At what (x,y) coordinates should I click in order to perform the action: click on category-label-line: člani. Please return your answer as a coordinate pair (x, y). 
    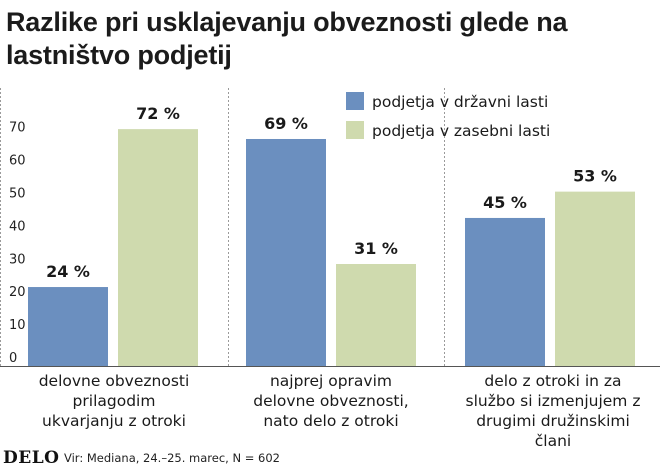
    Looking at the image, I should click on (553, 439).